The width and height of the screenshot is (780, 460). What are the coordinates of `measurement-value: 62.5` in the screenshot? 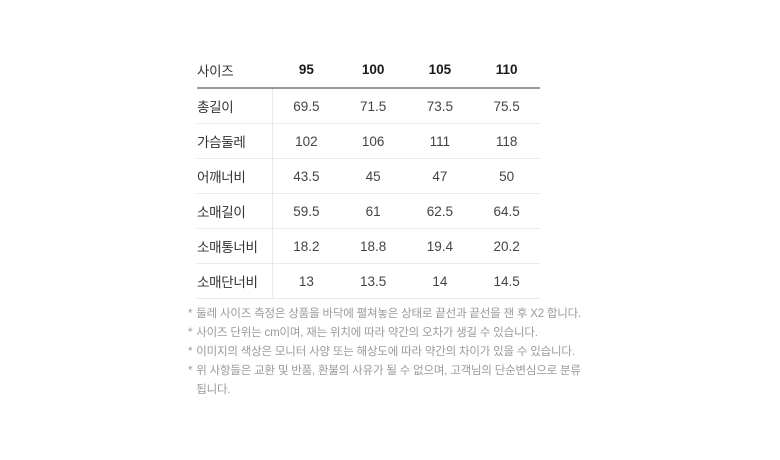 It's located at (440, 211).